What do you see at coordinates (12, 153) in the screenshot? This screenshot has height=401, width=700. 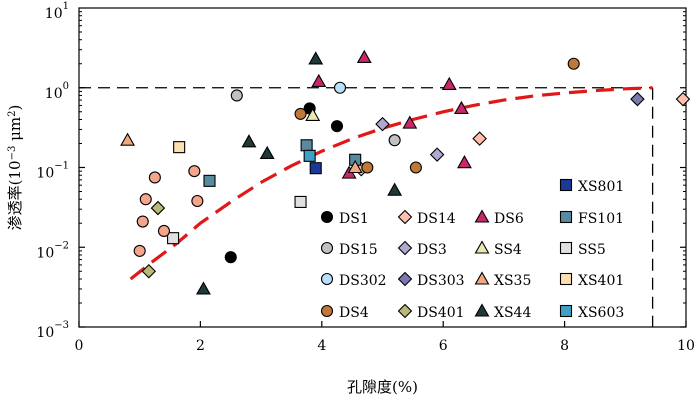 I see `y-axis-label-exp: −3` at bounding box center [12, 153].